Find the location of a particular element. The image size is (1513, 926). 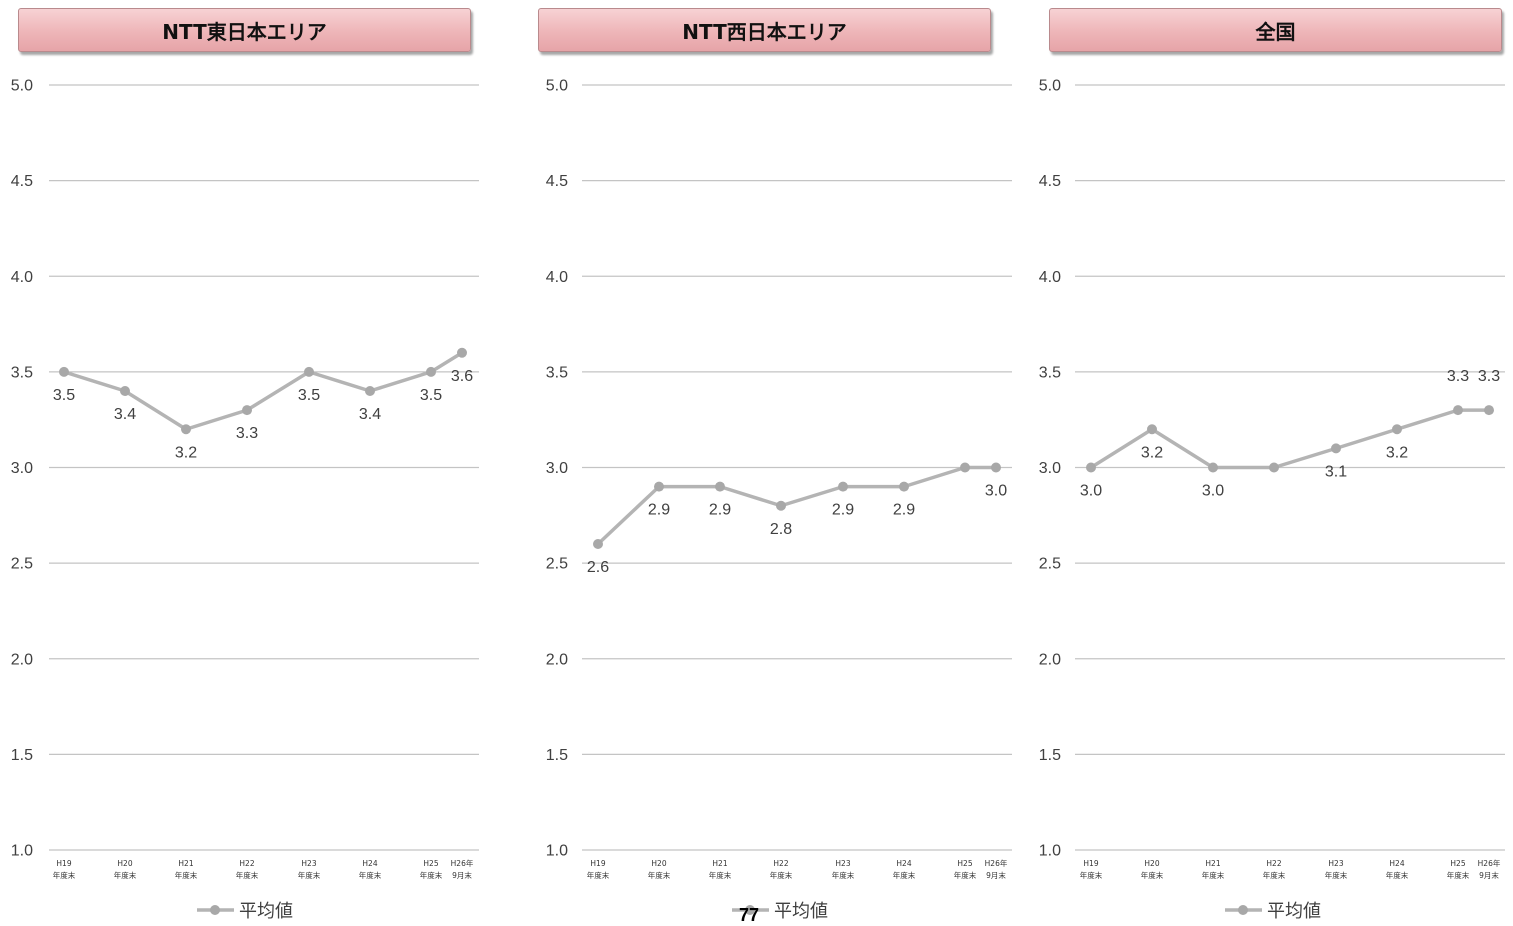

y-tick-label: 4.5 is located at coordinates (557, 181).